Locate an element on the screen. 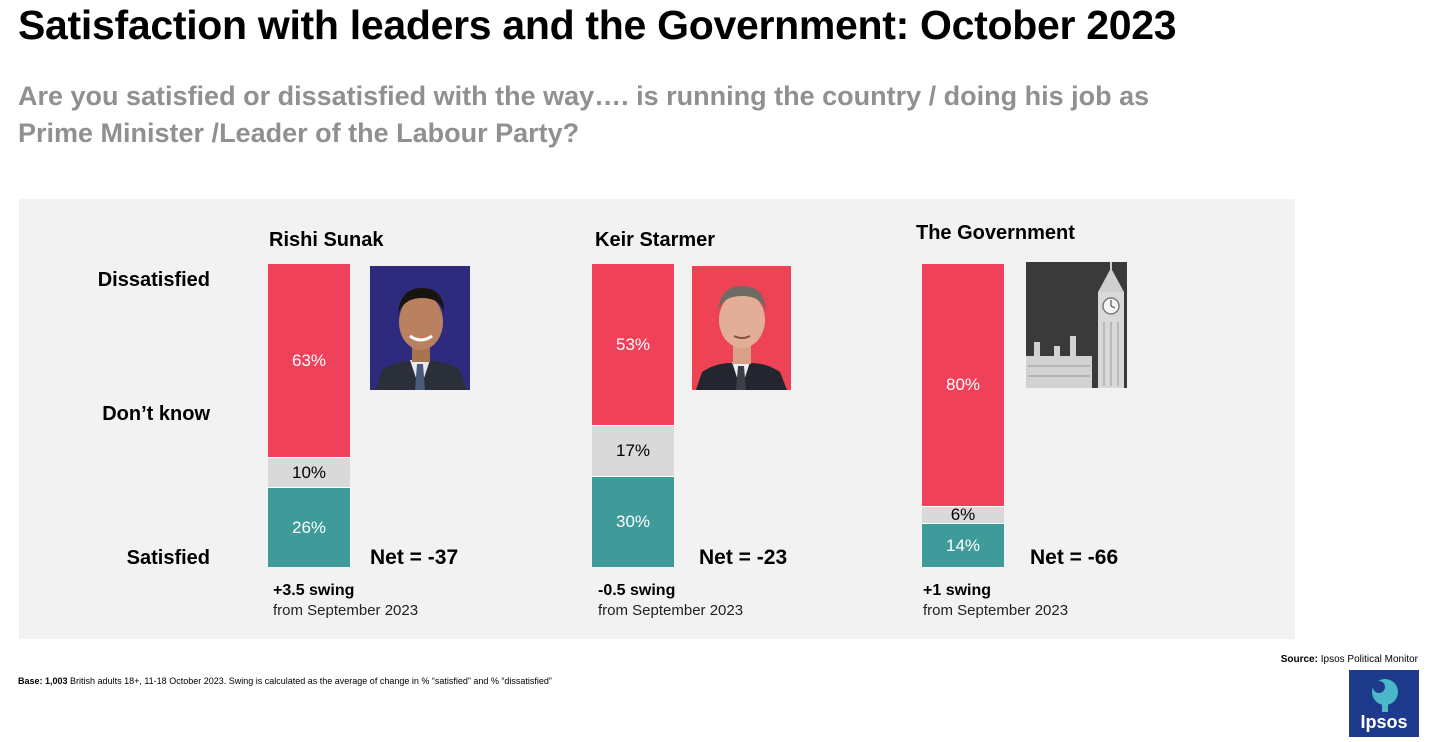 This screenshot has height=742, width=1431. data-label: 26% is located at coordinates (309, 527).